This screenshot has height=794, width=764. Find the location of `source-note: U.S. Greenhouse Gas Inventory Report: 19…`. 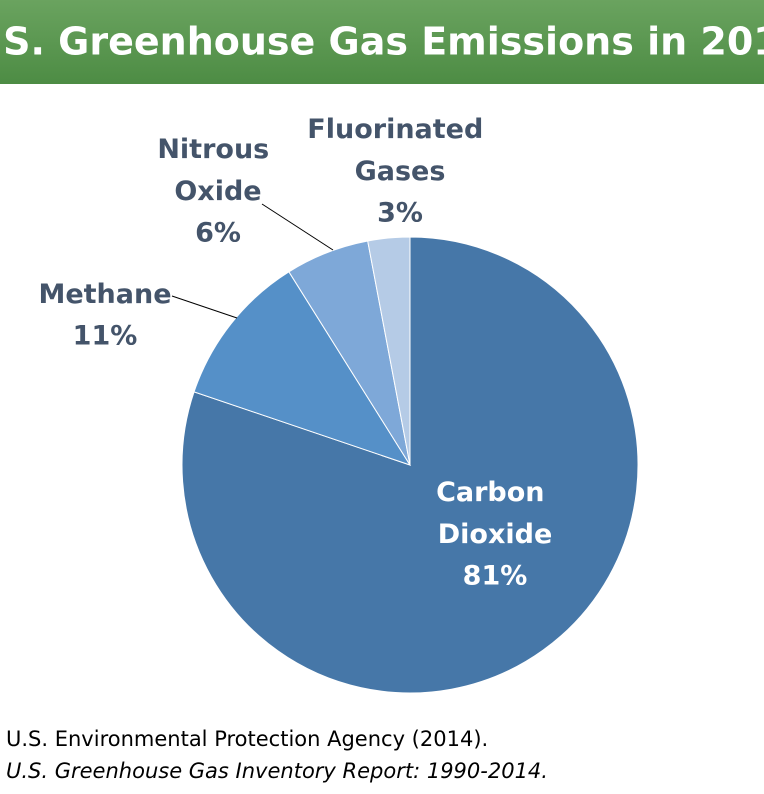

source-note: U.S. Greenhouse Gas Inventory Report: 19… is located at coordinates (277, 771).